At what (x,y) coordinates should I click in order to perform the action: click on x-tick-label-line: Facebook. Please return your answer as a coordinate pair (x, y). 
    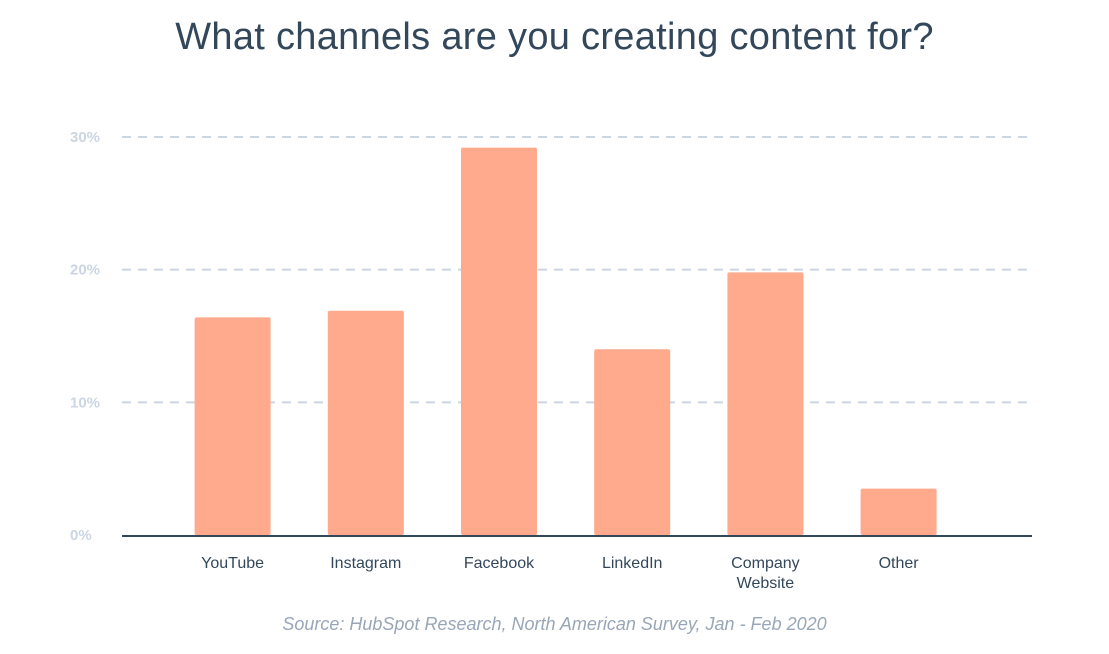
    Looking at the image, I should click on (499, 563).